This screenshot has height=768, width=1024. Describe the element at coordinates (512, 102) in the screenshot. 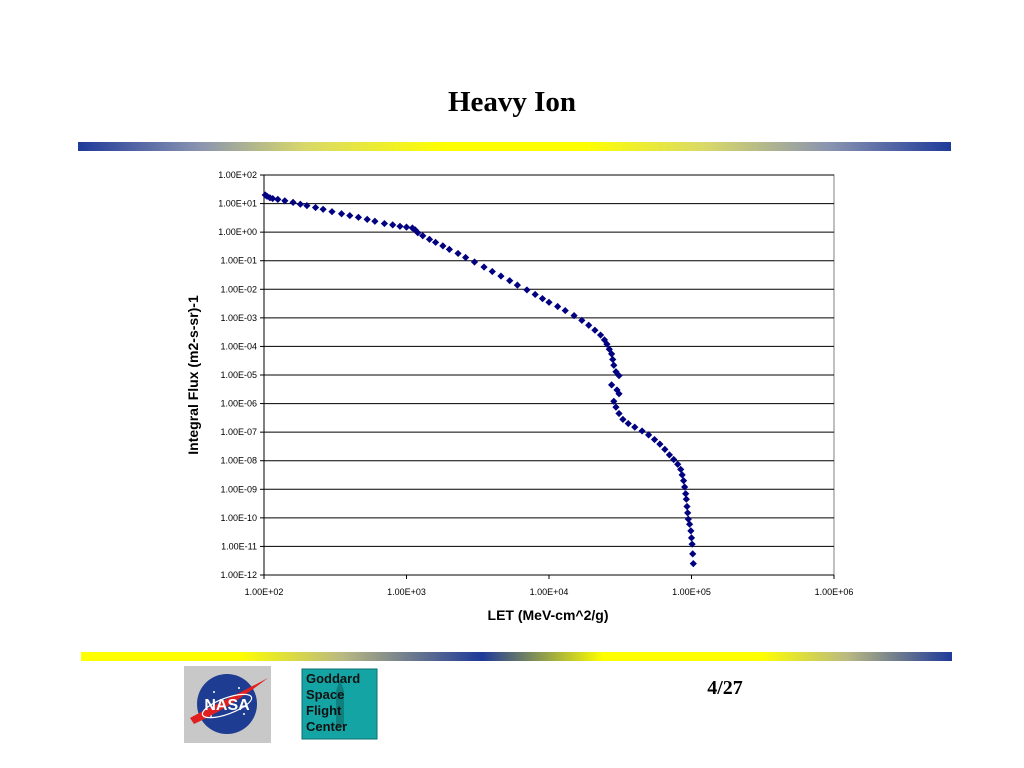

I see `slide-title: Heavy Ion` at that location.